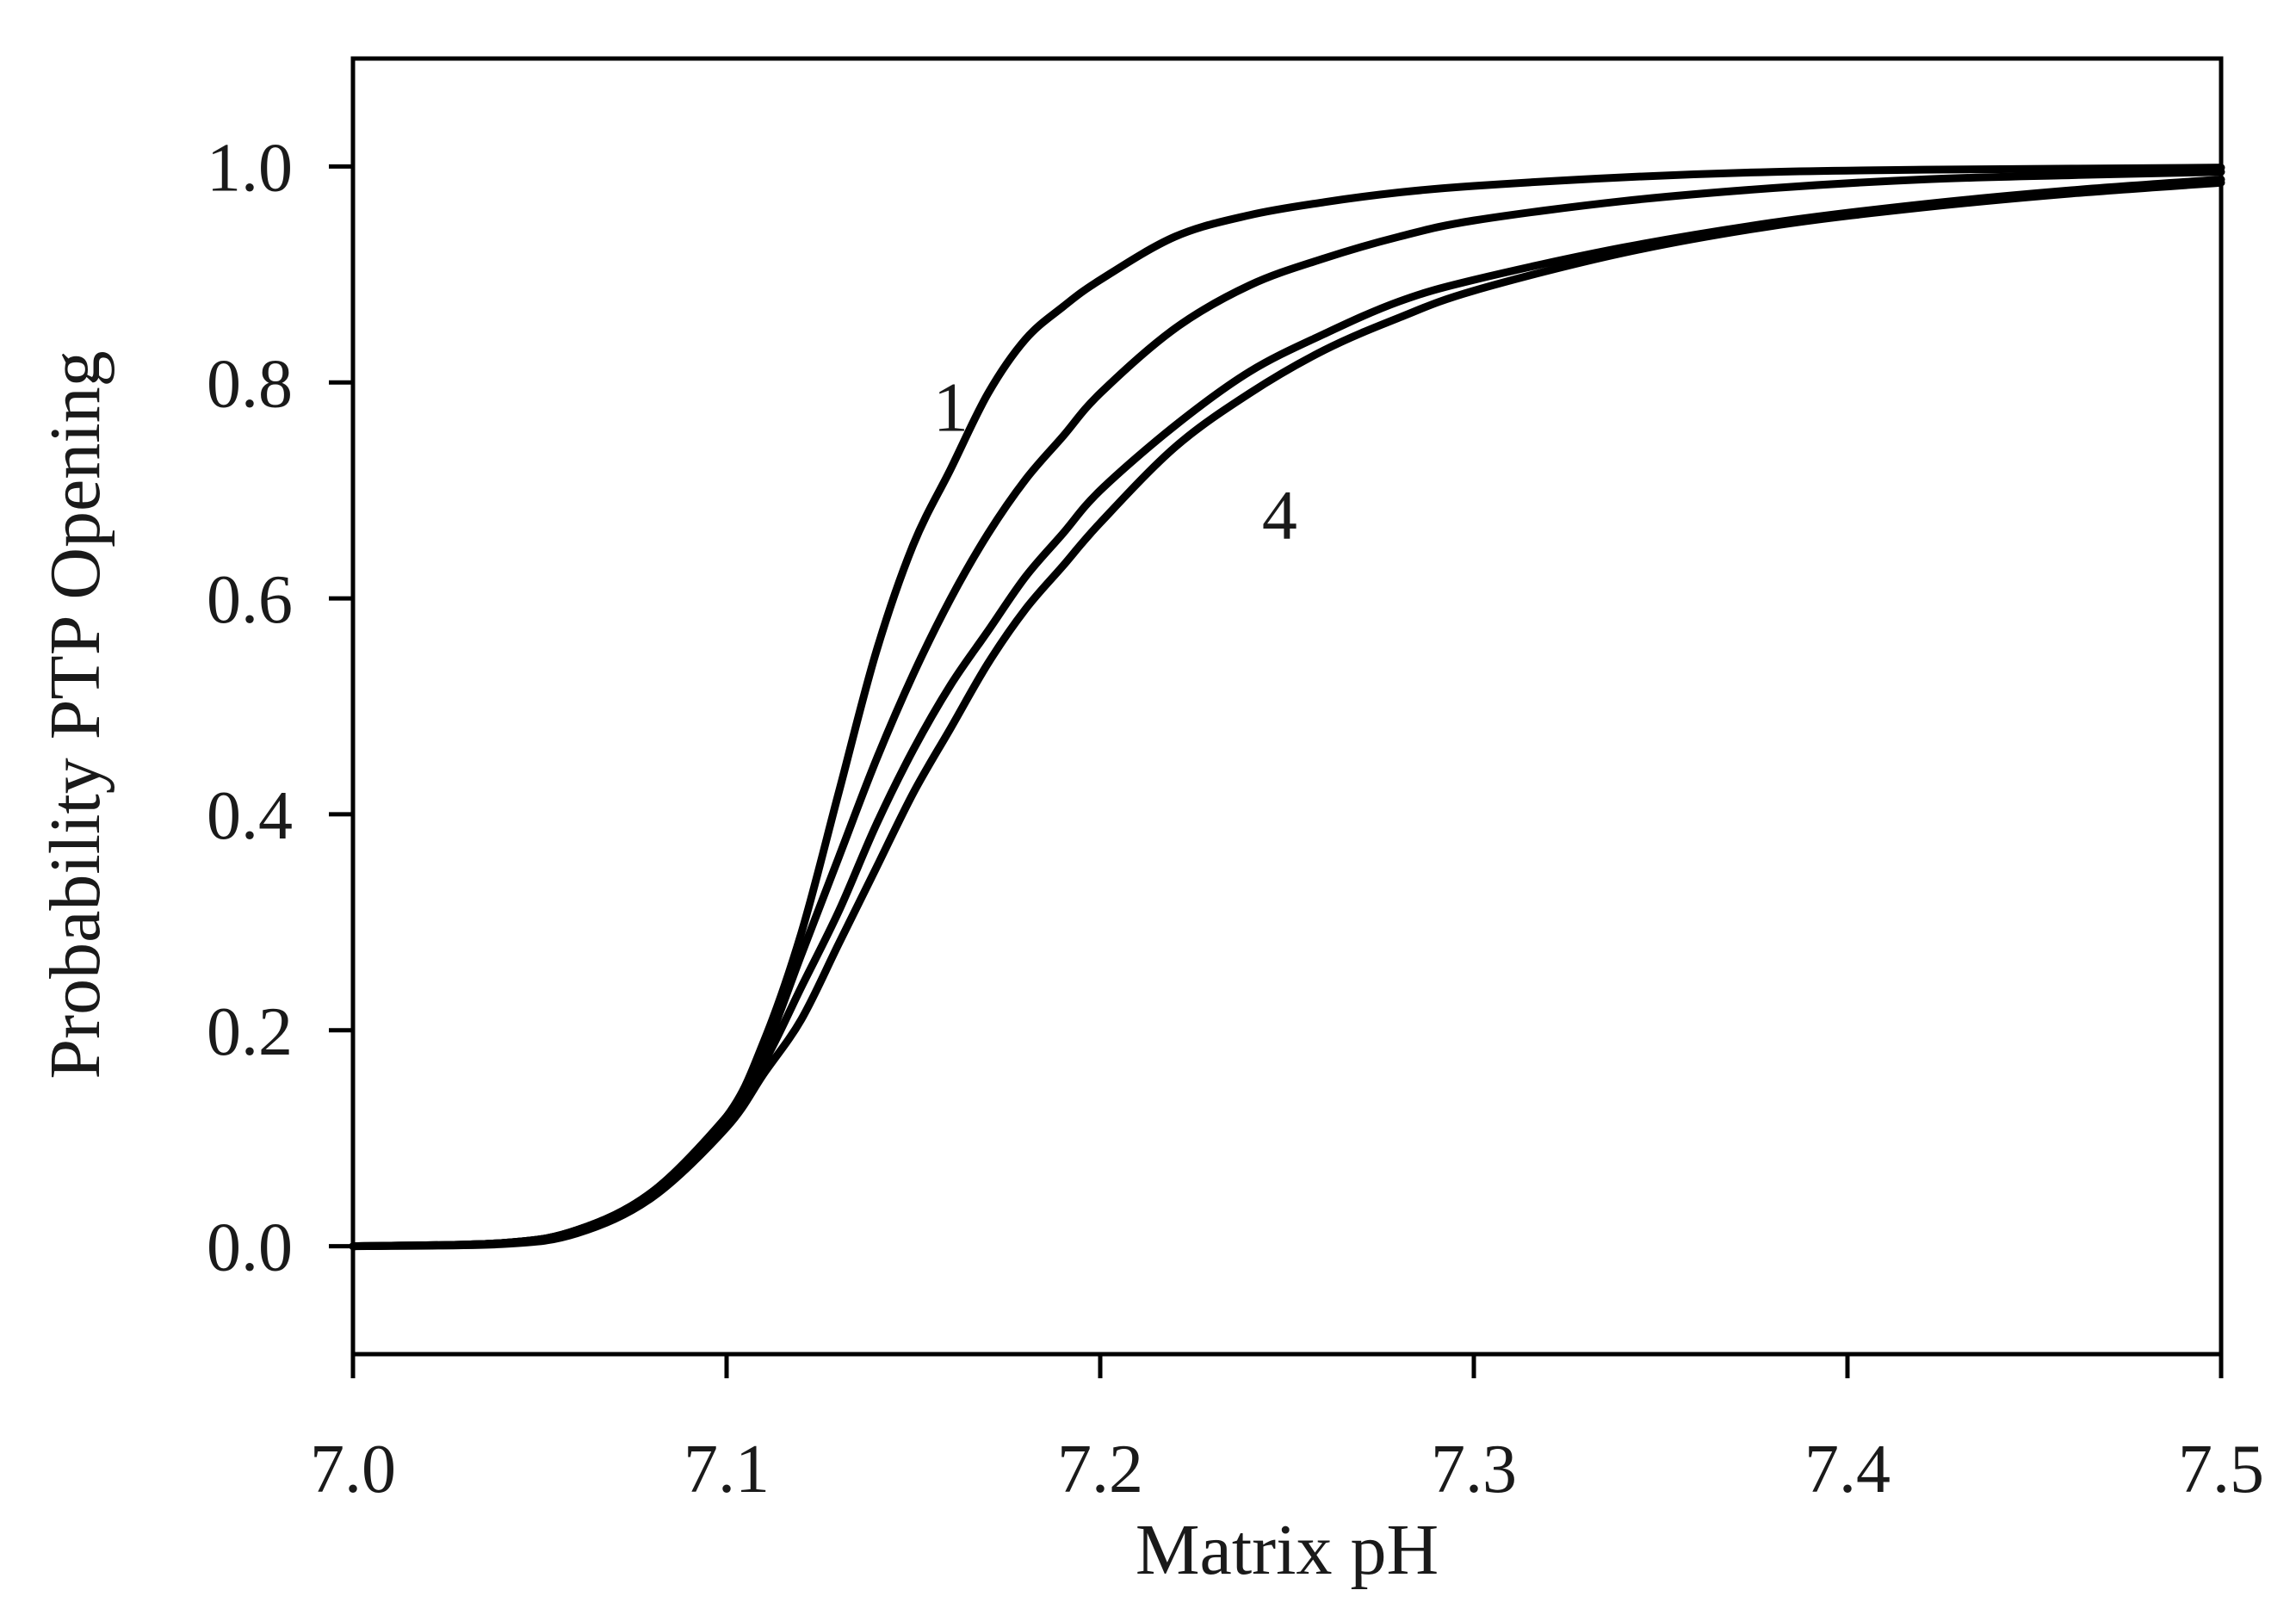 This screenshot has width=2296, height=1615. I want to click on y-tick-label: 0.4, so click(250, 816).